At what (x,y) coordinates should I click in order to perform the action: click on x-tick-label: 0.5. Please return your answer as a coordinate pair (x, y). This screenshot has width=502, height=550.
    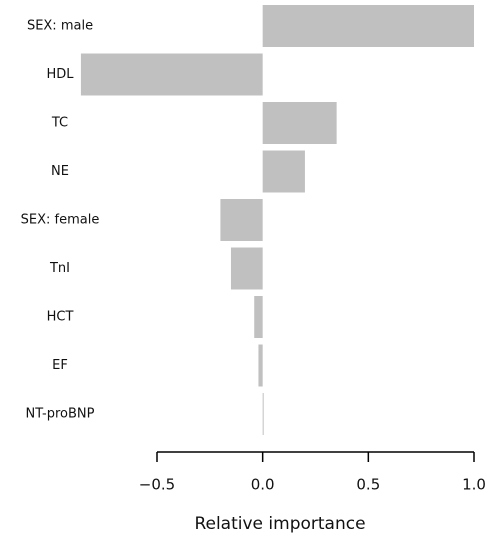
    Looking at the image, I should click on (368, 485).